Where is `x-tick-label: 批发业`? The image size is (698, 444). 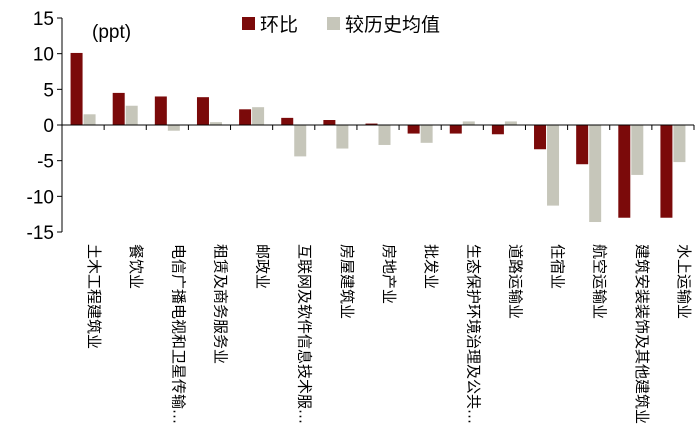 x-tick-label: 批发业 is located at coordinates (431, 266).